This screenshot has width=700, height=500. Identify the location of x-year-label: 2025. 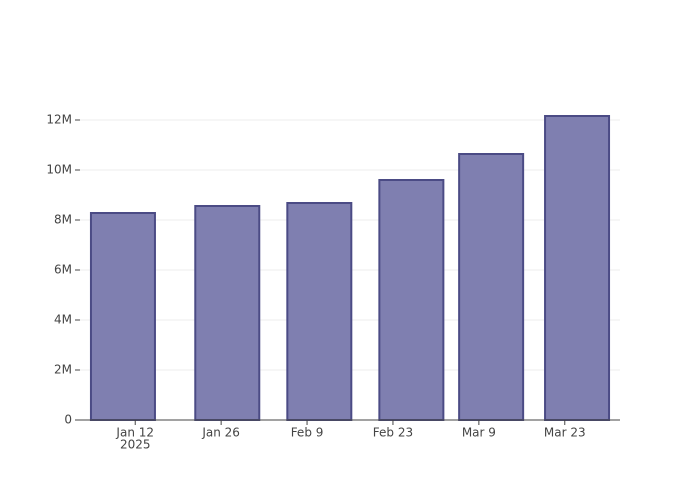
(135, 445).